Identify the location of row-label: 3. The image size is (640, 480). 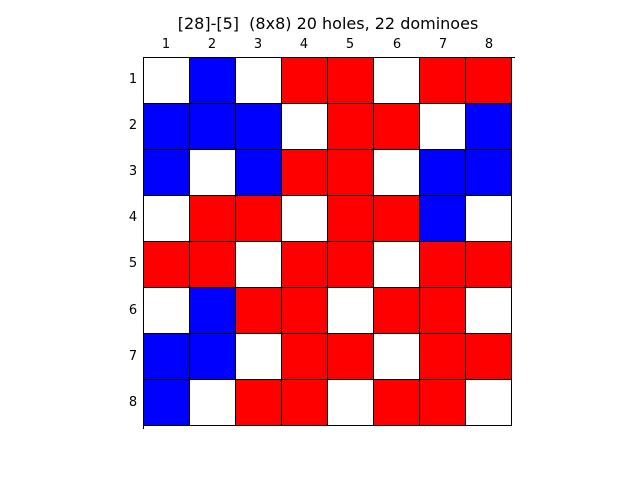
(133, 171).